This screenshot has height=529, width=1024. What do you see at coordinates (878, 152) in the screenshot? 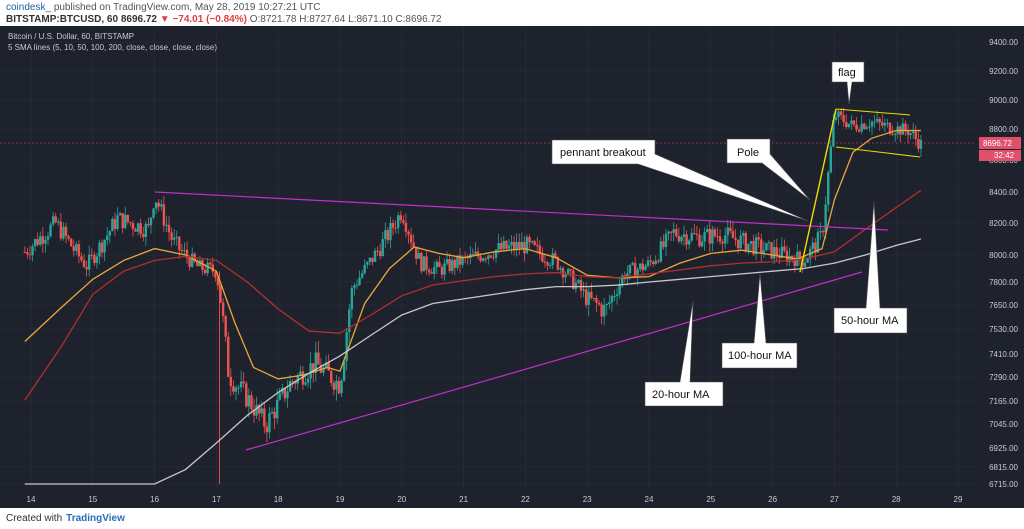
I see `flag-lower-line` at bounding box center [878, 152].